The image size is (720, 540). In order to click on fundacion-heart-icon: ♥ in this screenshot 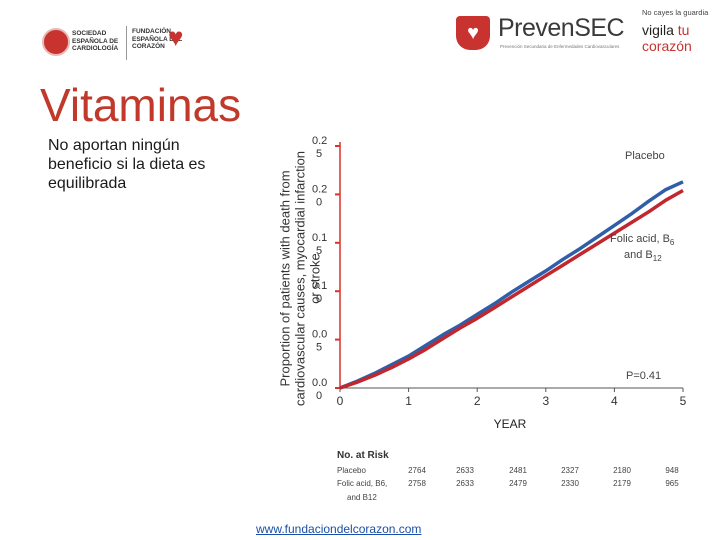, I will do `click(176, 37)`.